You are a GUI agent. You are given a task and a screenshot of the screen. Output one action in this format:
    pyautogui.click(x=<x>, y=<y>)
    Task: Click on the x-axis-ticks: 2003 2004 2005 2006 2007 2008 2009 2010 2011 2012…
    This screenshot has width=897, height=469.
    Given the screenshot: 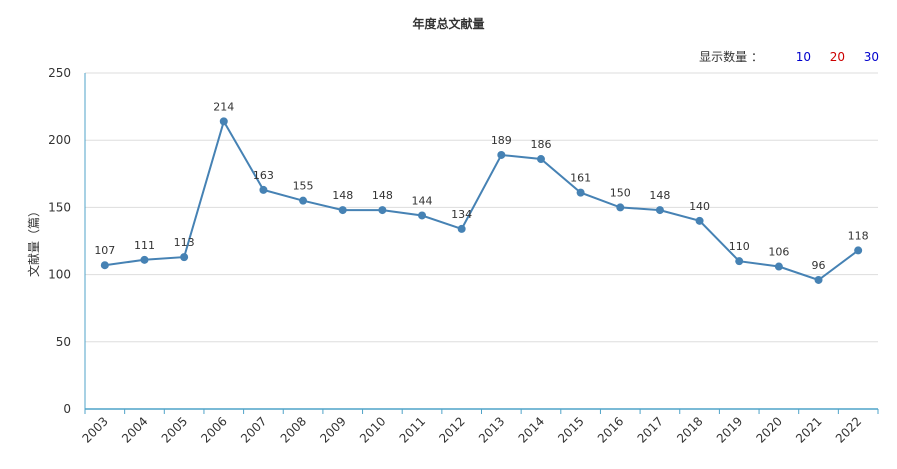 What is the action you would take?
    pyautogui.click(x=479, y=427)
    